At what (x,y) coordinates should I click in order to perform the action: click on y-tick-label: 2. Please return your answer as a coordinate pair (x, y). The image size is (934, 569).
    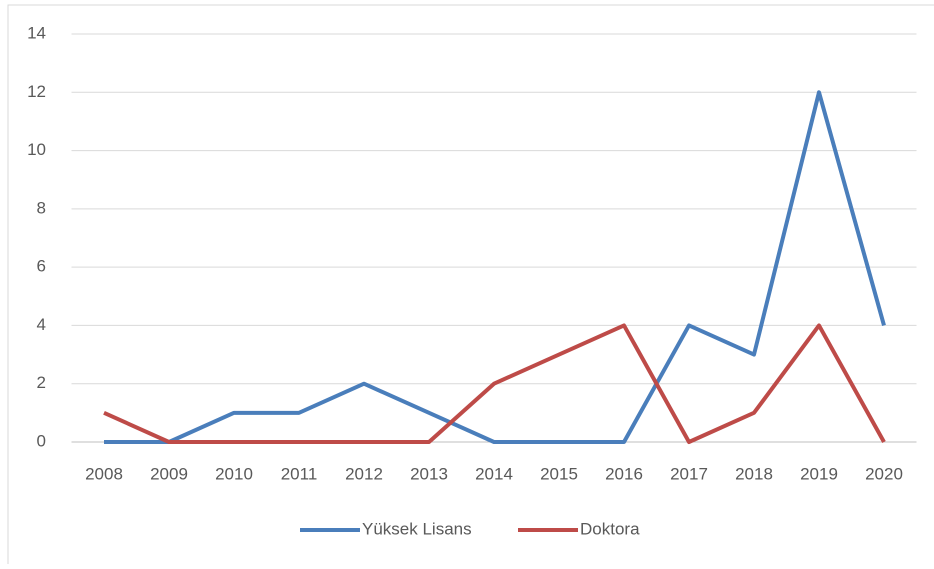
    Looking at the image, I should click on (41, 382).